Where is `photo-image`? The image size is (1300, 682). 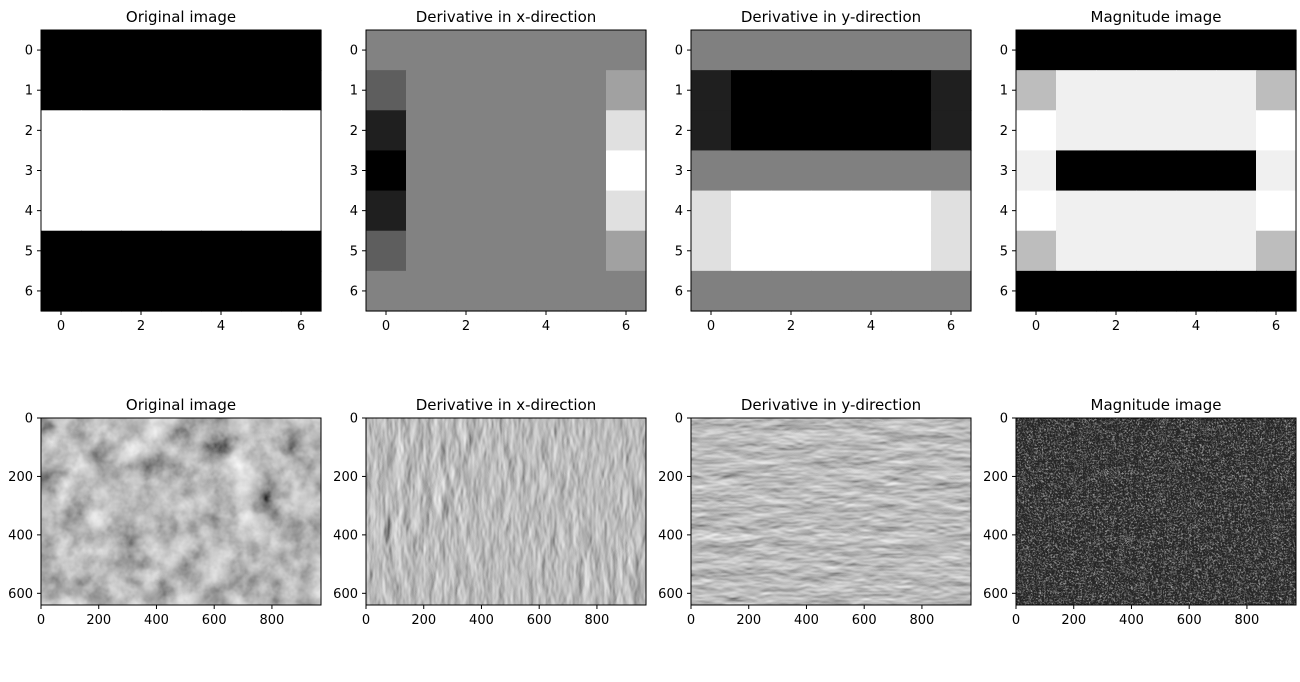
photo-image is located at coordinates (181, 511).